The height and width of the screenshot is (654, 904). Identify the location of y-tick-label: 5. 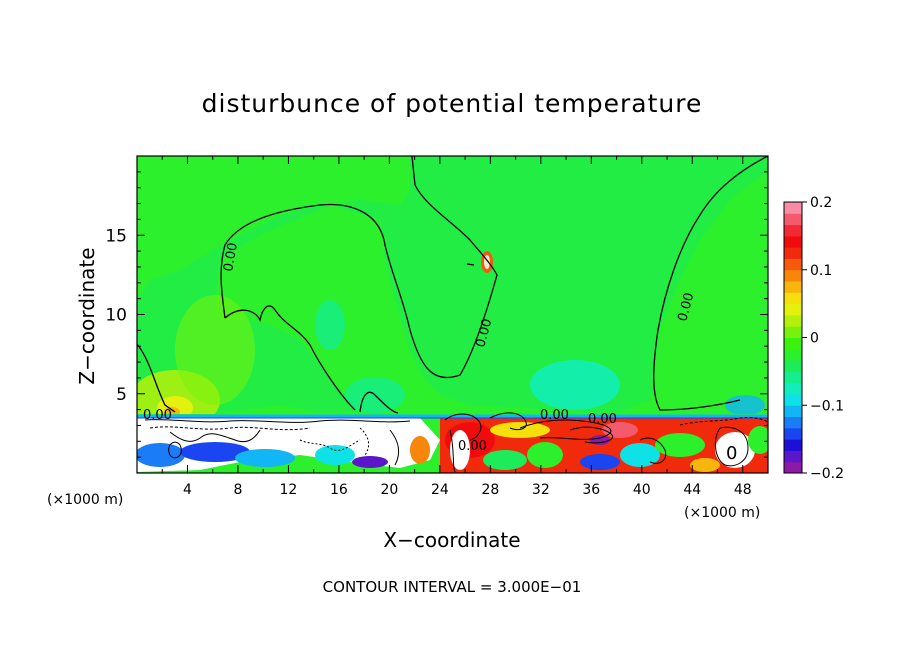
(121, 395).